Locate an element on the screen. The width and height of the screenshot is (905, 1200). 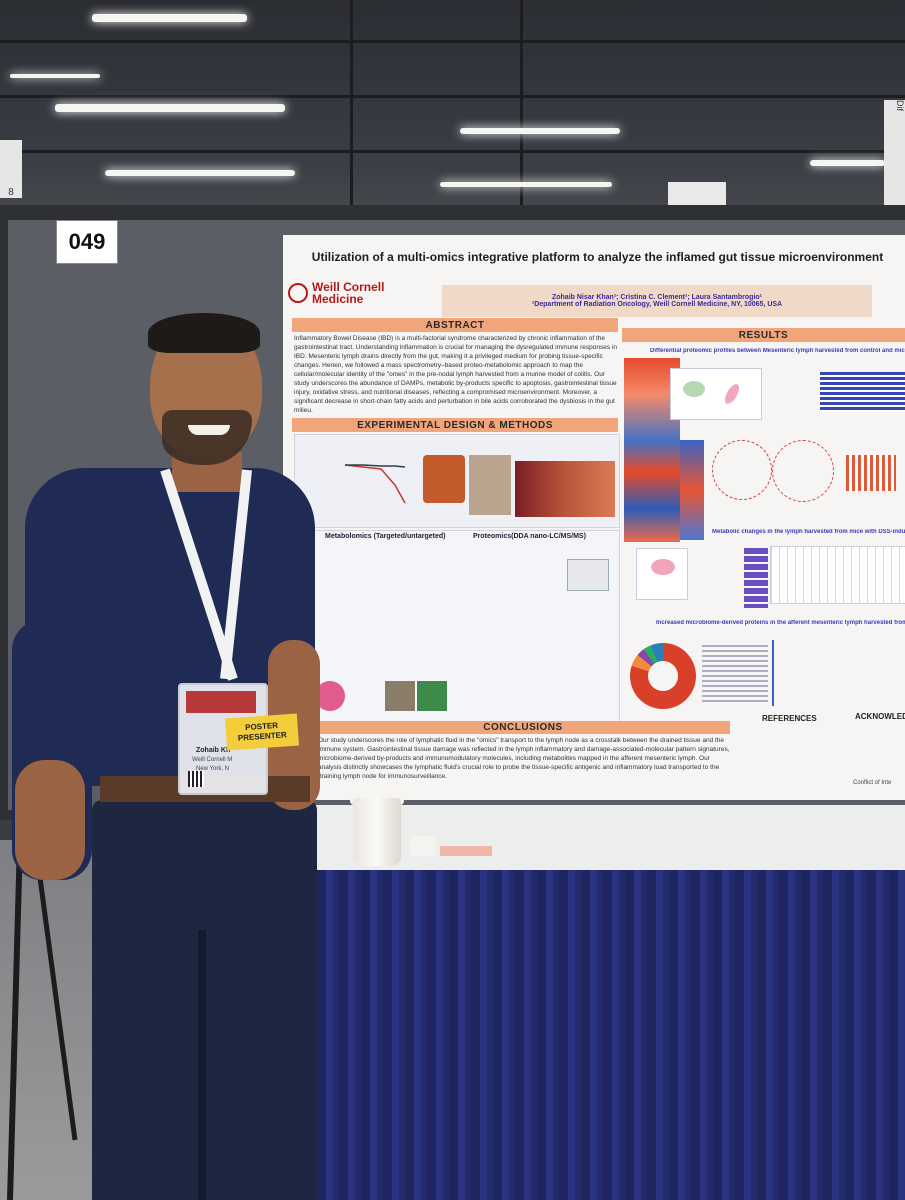
section-references-header: REFERENCES is located at coordinates (789, 718).